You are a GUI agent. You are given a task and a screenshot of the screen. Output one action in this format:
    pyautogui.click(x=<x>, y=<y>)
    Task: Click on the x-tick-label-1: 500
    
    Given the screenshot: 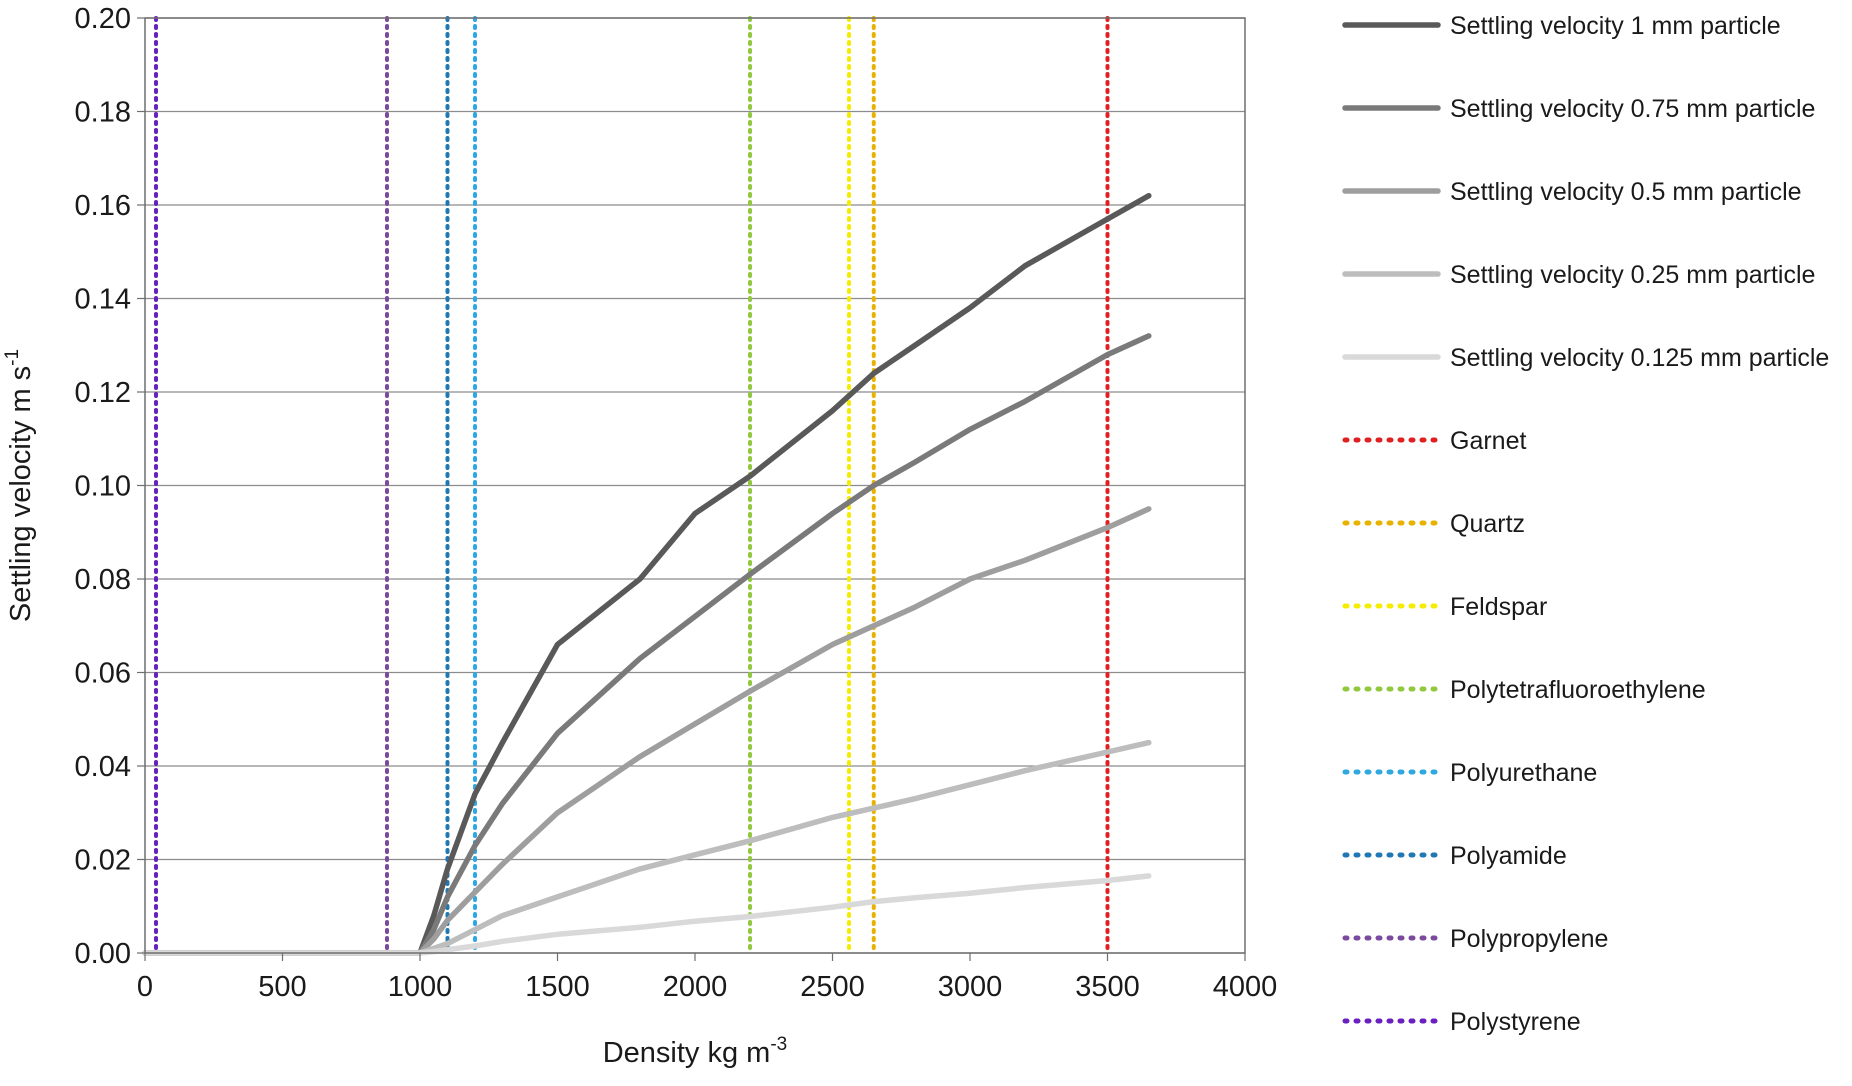 What is the action you would take?
    pyautogui.click(x=282, y=987)
    